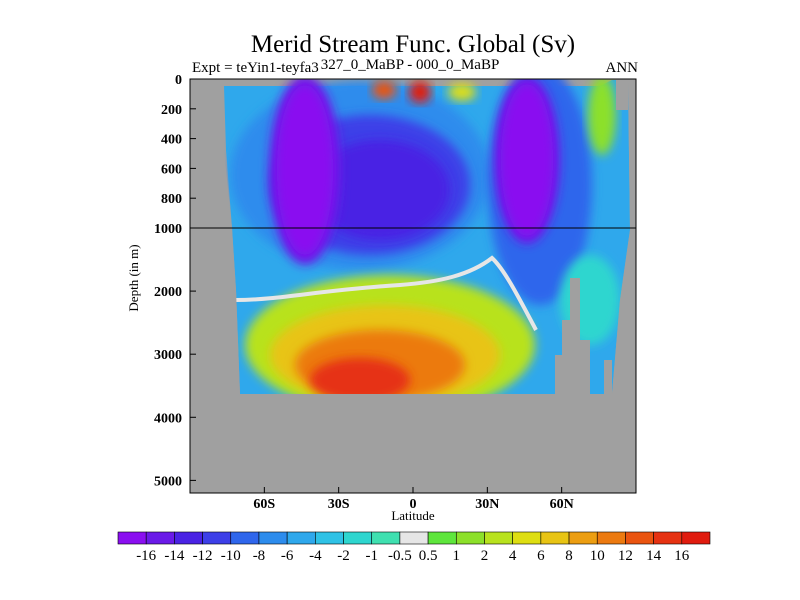  I want to click on colorbar-label: -4, so click(315, 556).